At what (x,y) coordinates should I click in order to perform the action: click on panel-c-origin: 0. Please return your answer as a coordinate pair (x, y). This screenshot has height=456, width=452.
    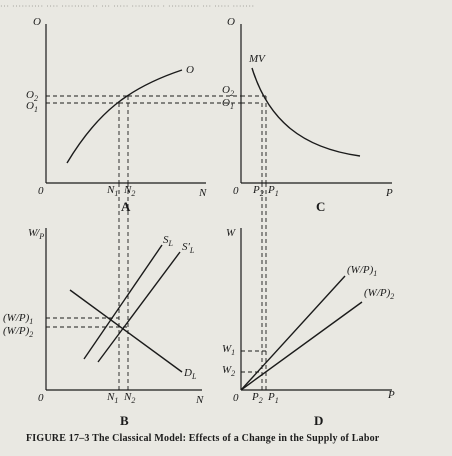
    Looking at the image, I should click on (236, 191).